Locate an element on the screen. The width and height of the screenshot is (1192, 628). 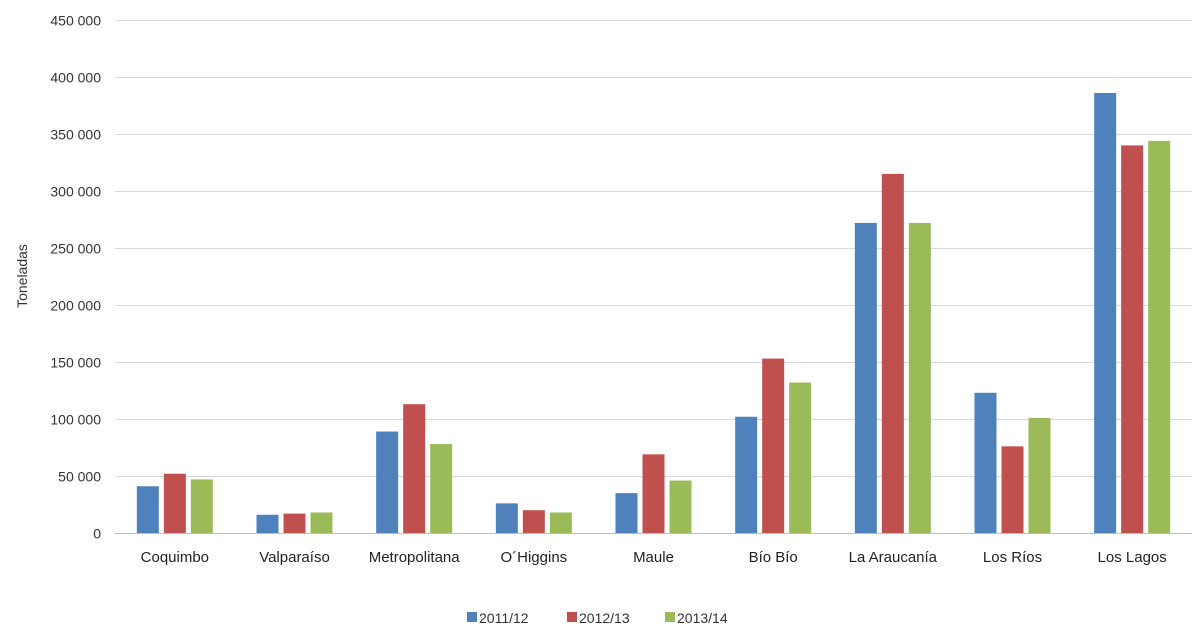
y-tick-label: 200 000 is located at coordinates (75, 306).